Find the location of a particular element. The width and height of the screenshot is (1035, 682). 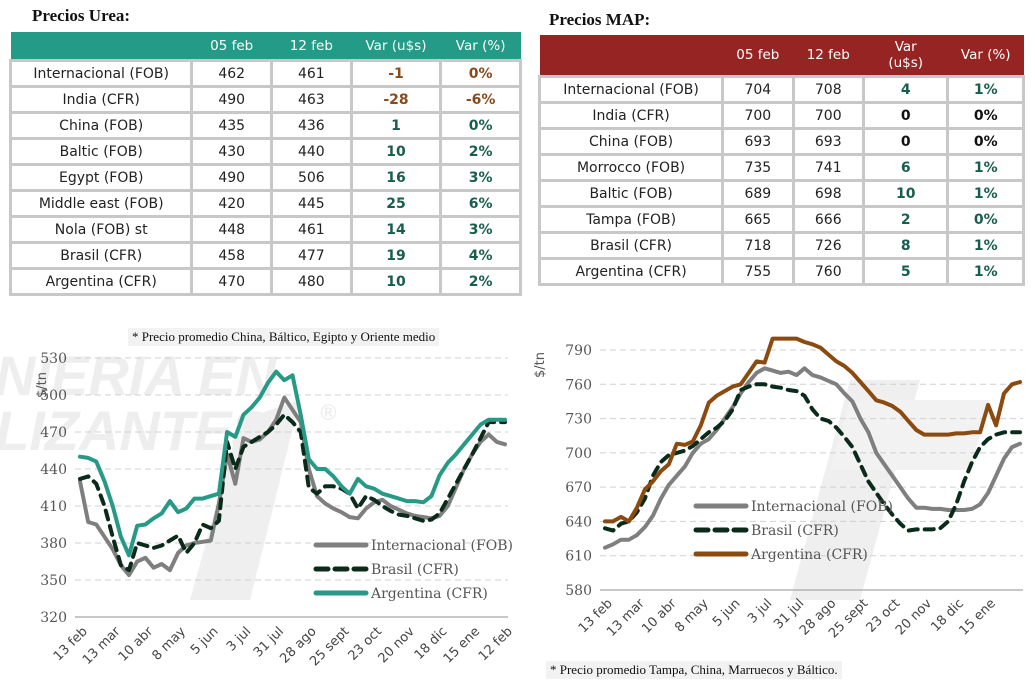

value-12feb: 693 is located at coordinates (828, 141).